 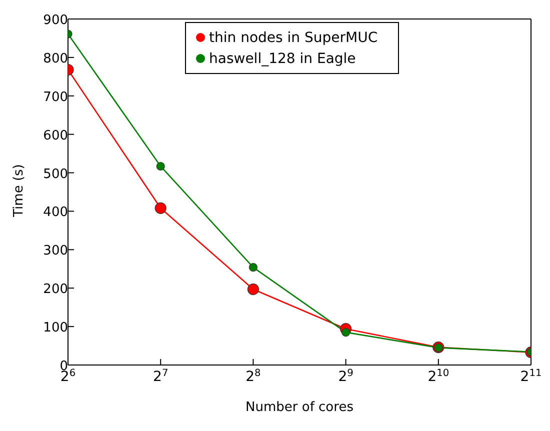 I want to click on x-tick-label: 2$^{10}$, so click(x=439, y=376).